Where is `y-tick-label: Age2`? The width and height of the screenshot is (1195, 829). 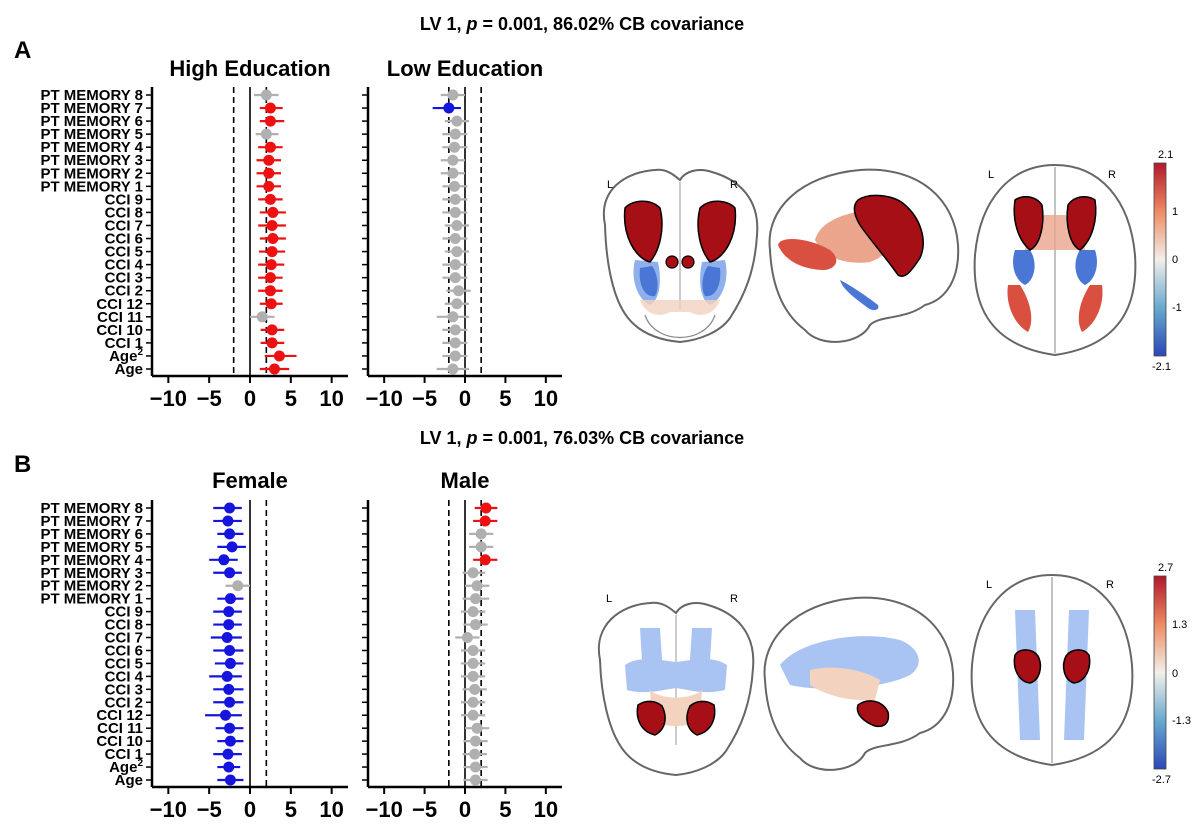
y-tick-label: Age2 is located at coordinates (126, 356).